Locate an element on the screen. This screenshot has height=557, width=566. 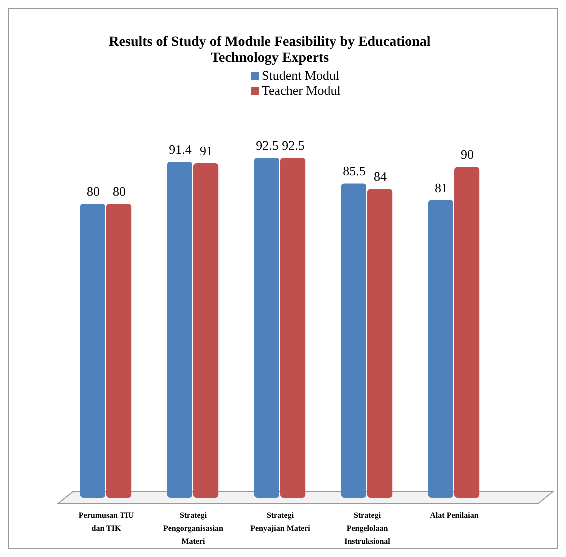
data-label: 91.4 is located at coordinates (180, 150).